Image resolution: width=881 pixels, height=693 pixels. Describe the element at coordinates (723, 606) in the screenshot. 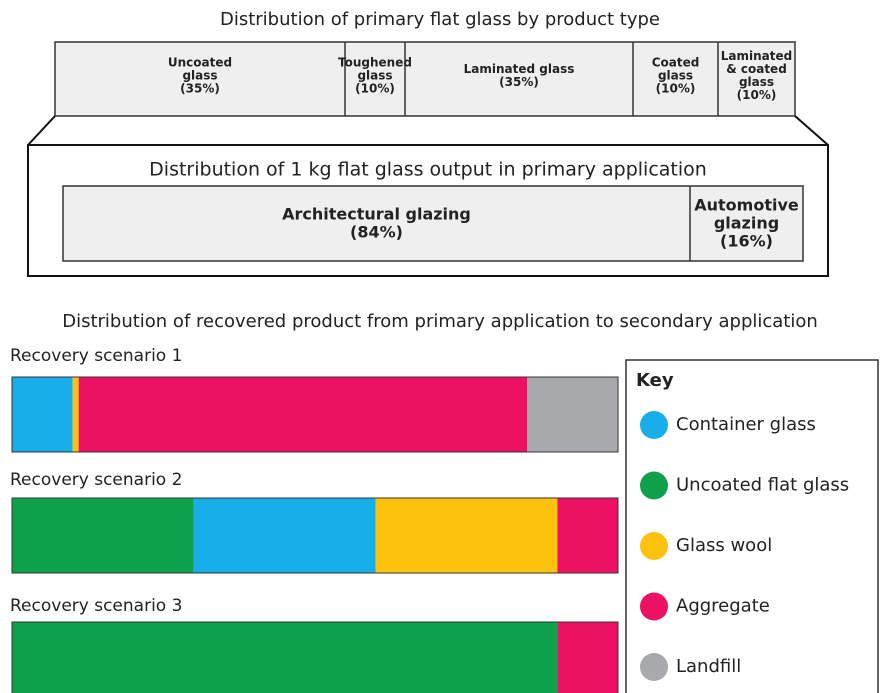

I see `key-label: Aggregate` at that location.